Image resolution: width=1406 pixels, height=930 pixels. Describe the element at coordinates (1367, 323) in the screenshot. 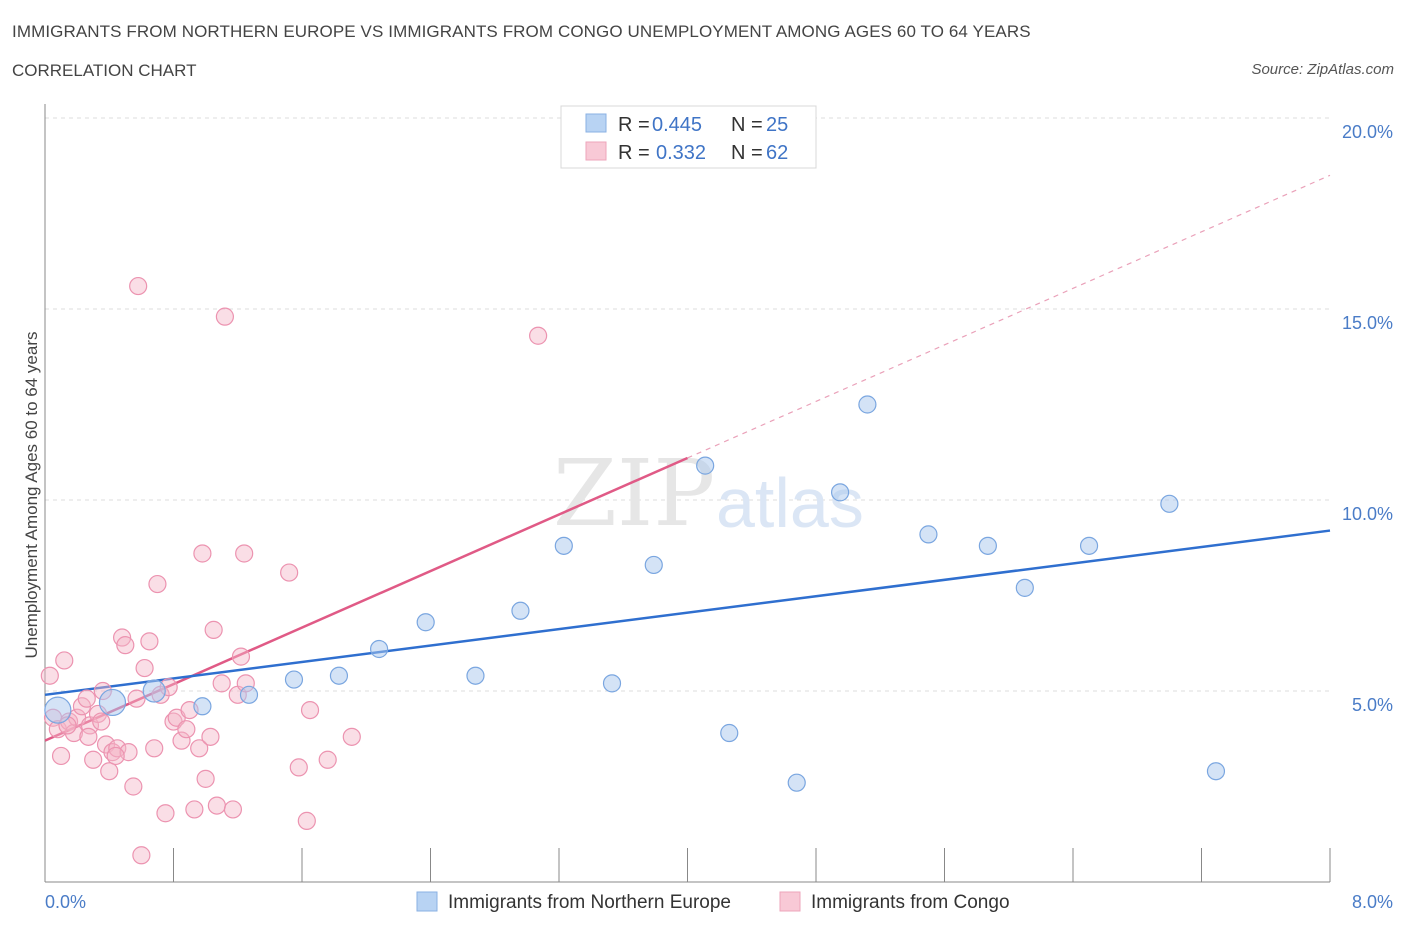

I see `y-tick-label: 15.0%` at that location.